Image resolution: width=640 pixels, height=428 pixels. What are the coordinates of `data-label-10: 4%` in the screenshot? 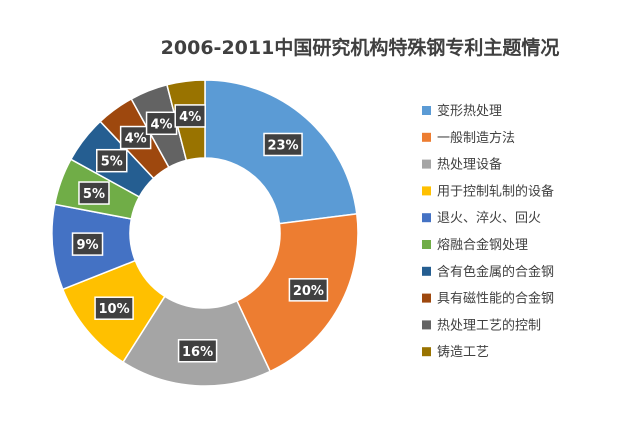 It's located at (190, 116).